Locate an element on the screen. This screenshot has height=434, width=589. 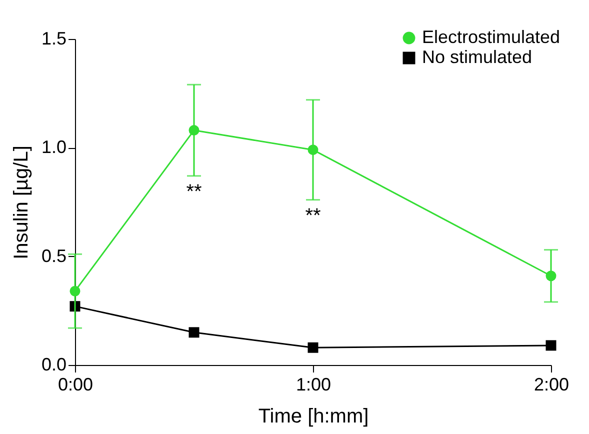
y-tick-label: 1.5 is located at coordinates (53, 38).